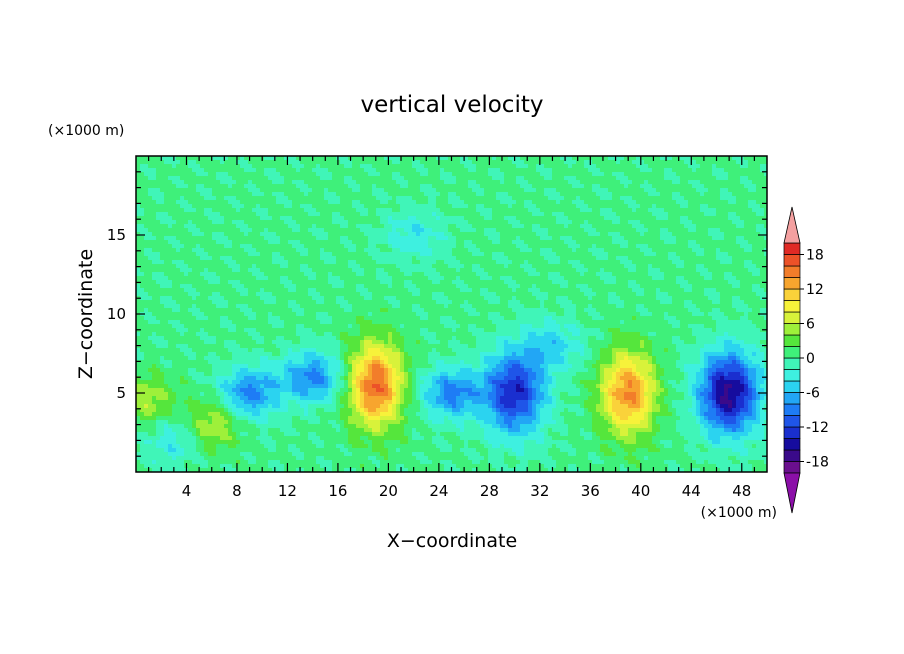  Describe the element at coordinates (452, 105) in the screenshot. I see `chart-title: vertical velocity` at that location.